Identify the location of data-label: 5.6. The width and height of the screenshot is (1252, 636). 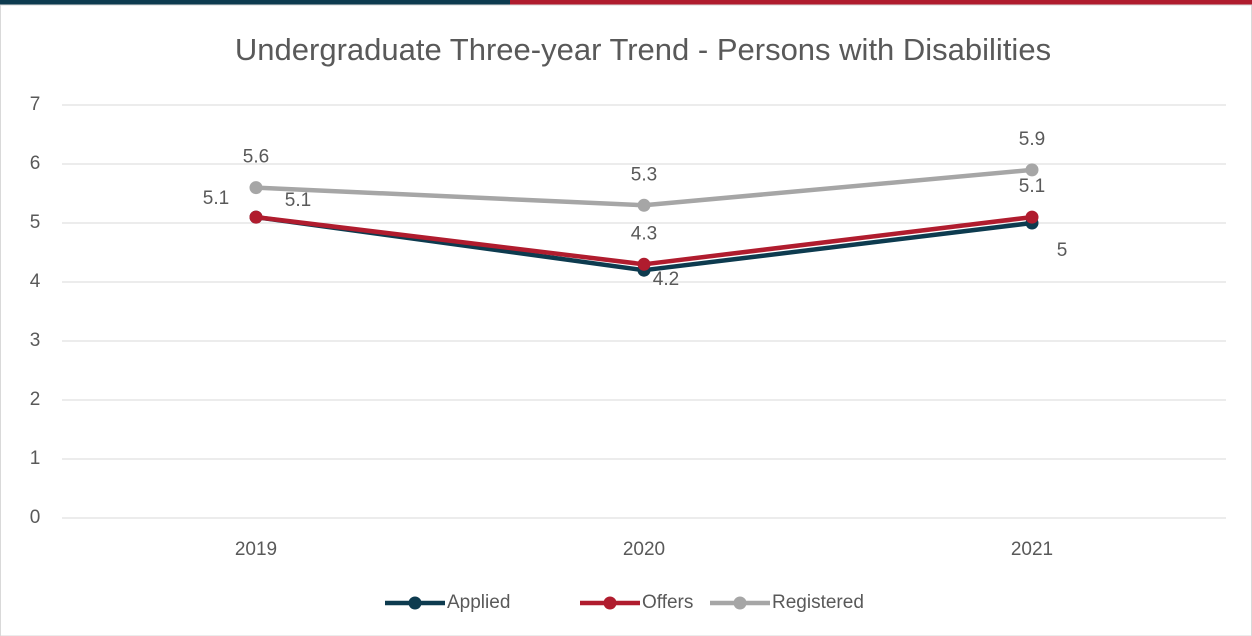
(256, 157).